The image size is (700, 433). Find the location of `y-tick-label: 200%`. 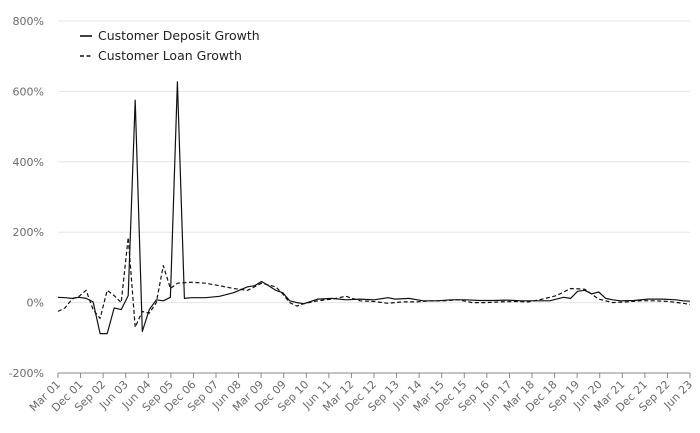

y-tick-label: 200% is located at coordinates (28, 232).